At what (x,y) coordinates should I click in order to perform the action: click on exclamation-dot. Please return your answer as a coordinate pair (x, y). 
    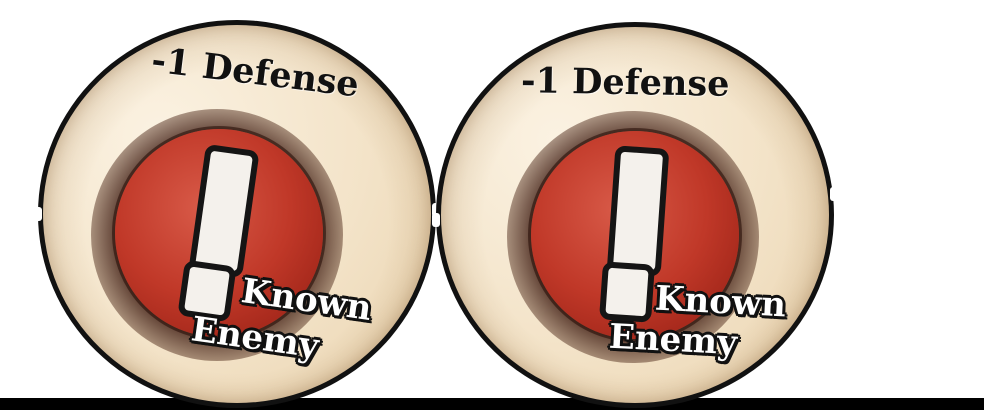
    Looking at the image, I should click on (627, 292).